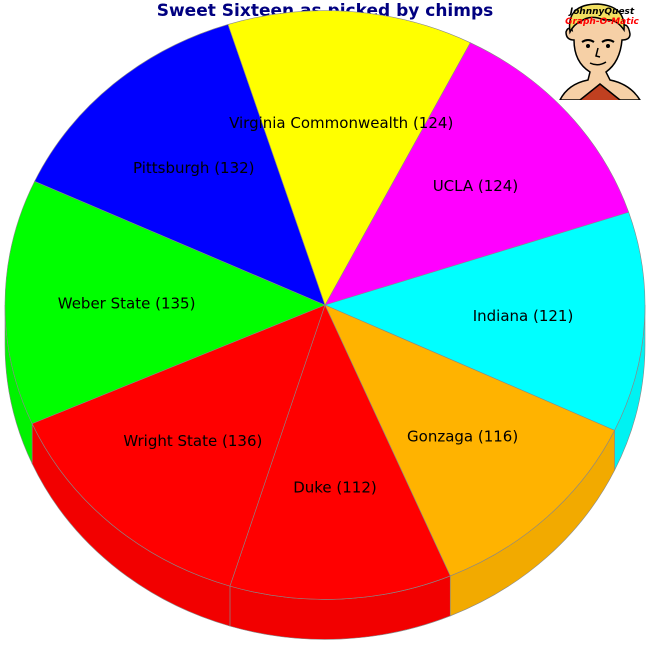 This screenshot has height=650, width=650. I want to click on slice-label-indiana: Indiana (121), so click(523, 316).